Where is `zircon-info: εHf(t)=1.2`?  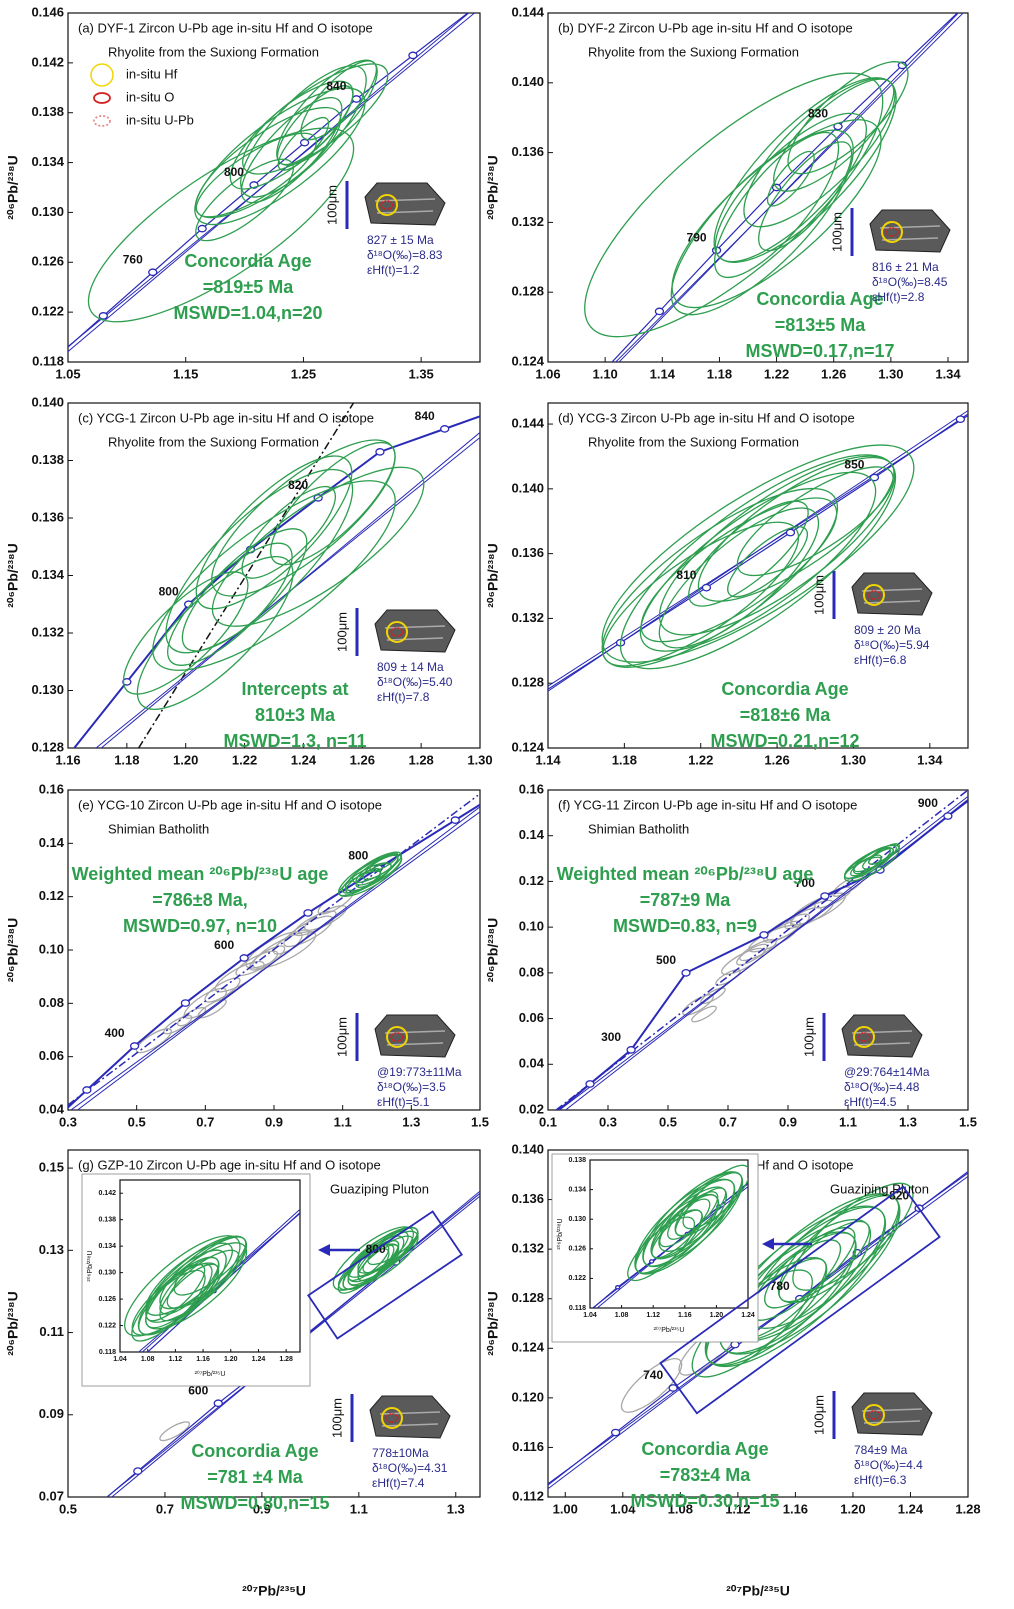
zircon-info: εHf(t)=1.2 is located at coordinates (393, 270).